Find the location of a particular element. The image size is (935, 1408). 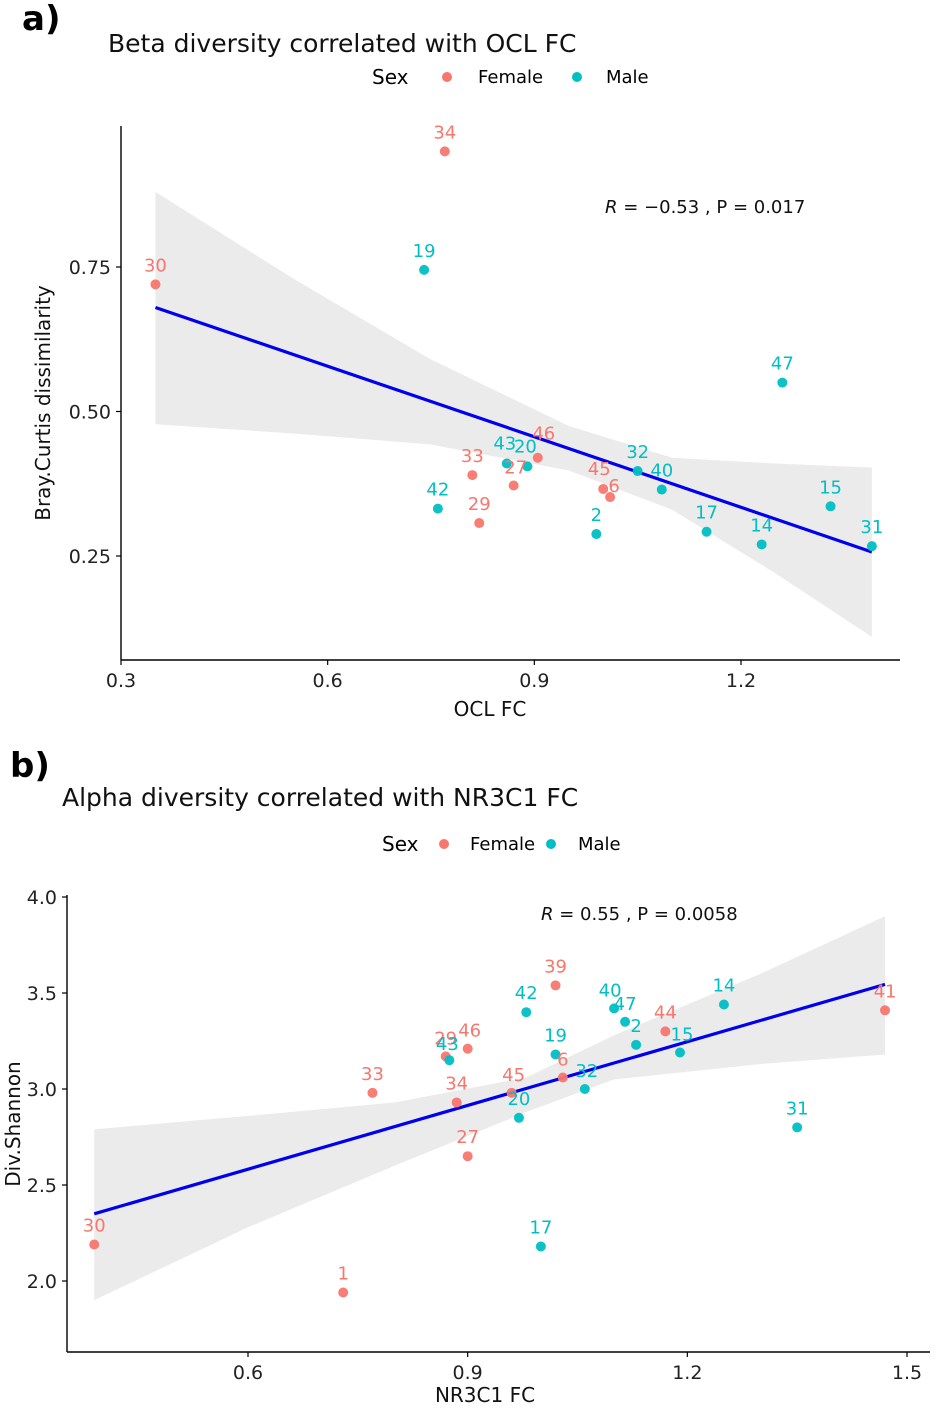

x-tick-label: 1.5 is located at coordinates (907, 1373).